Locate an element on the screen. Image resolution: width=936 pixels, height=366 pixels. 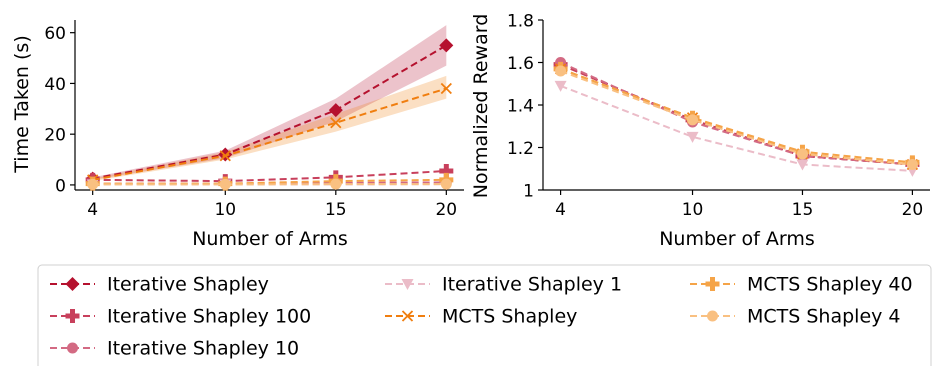
reward-x-tick-label: 10 is located at coordinates (693, 210).